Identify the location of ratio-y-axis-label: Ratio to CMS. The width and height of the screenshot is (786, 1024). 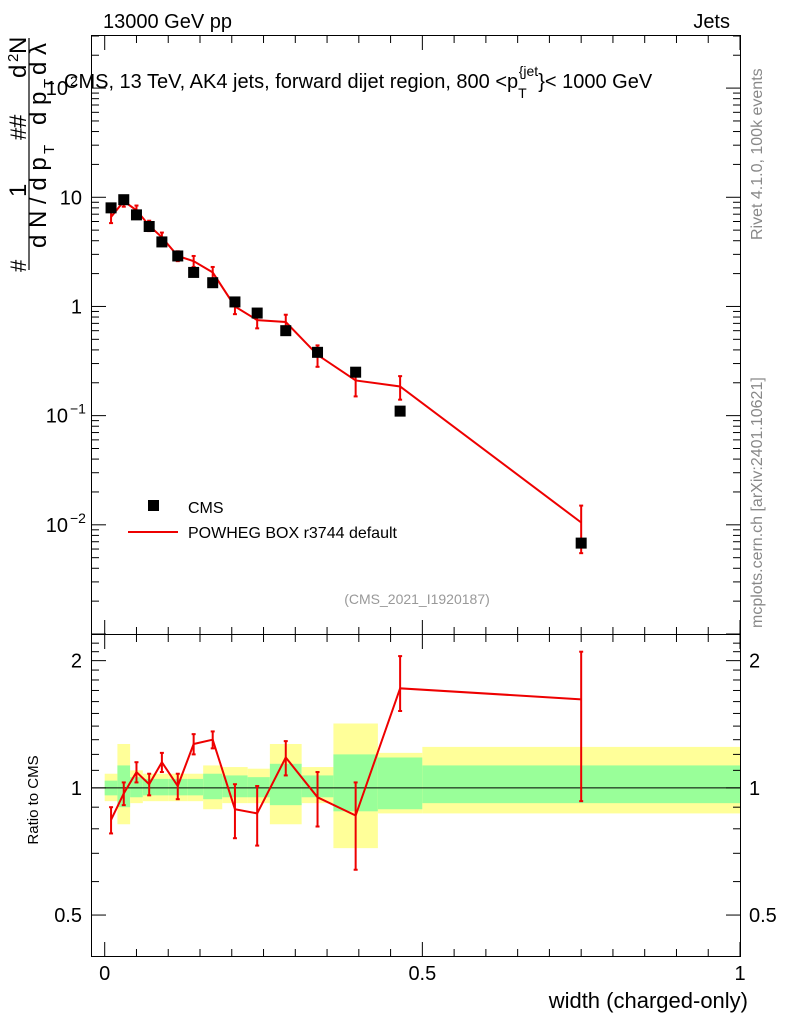
(33, 799).